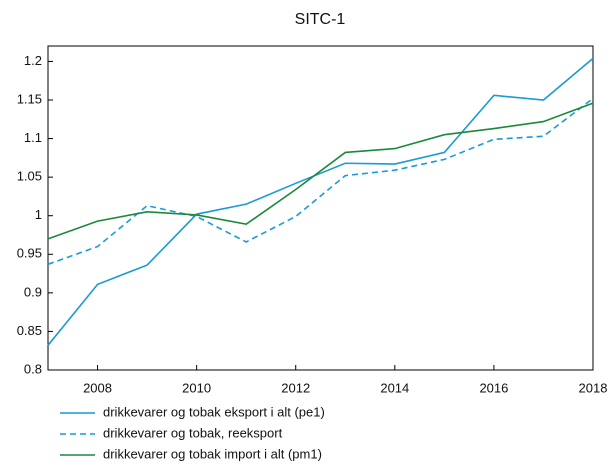  What do you see at coordinates (320, 19) in the screenshot?
I see `chart-title: SITC-1` at bounding box center [320, 19].